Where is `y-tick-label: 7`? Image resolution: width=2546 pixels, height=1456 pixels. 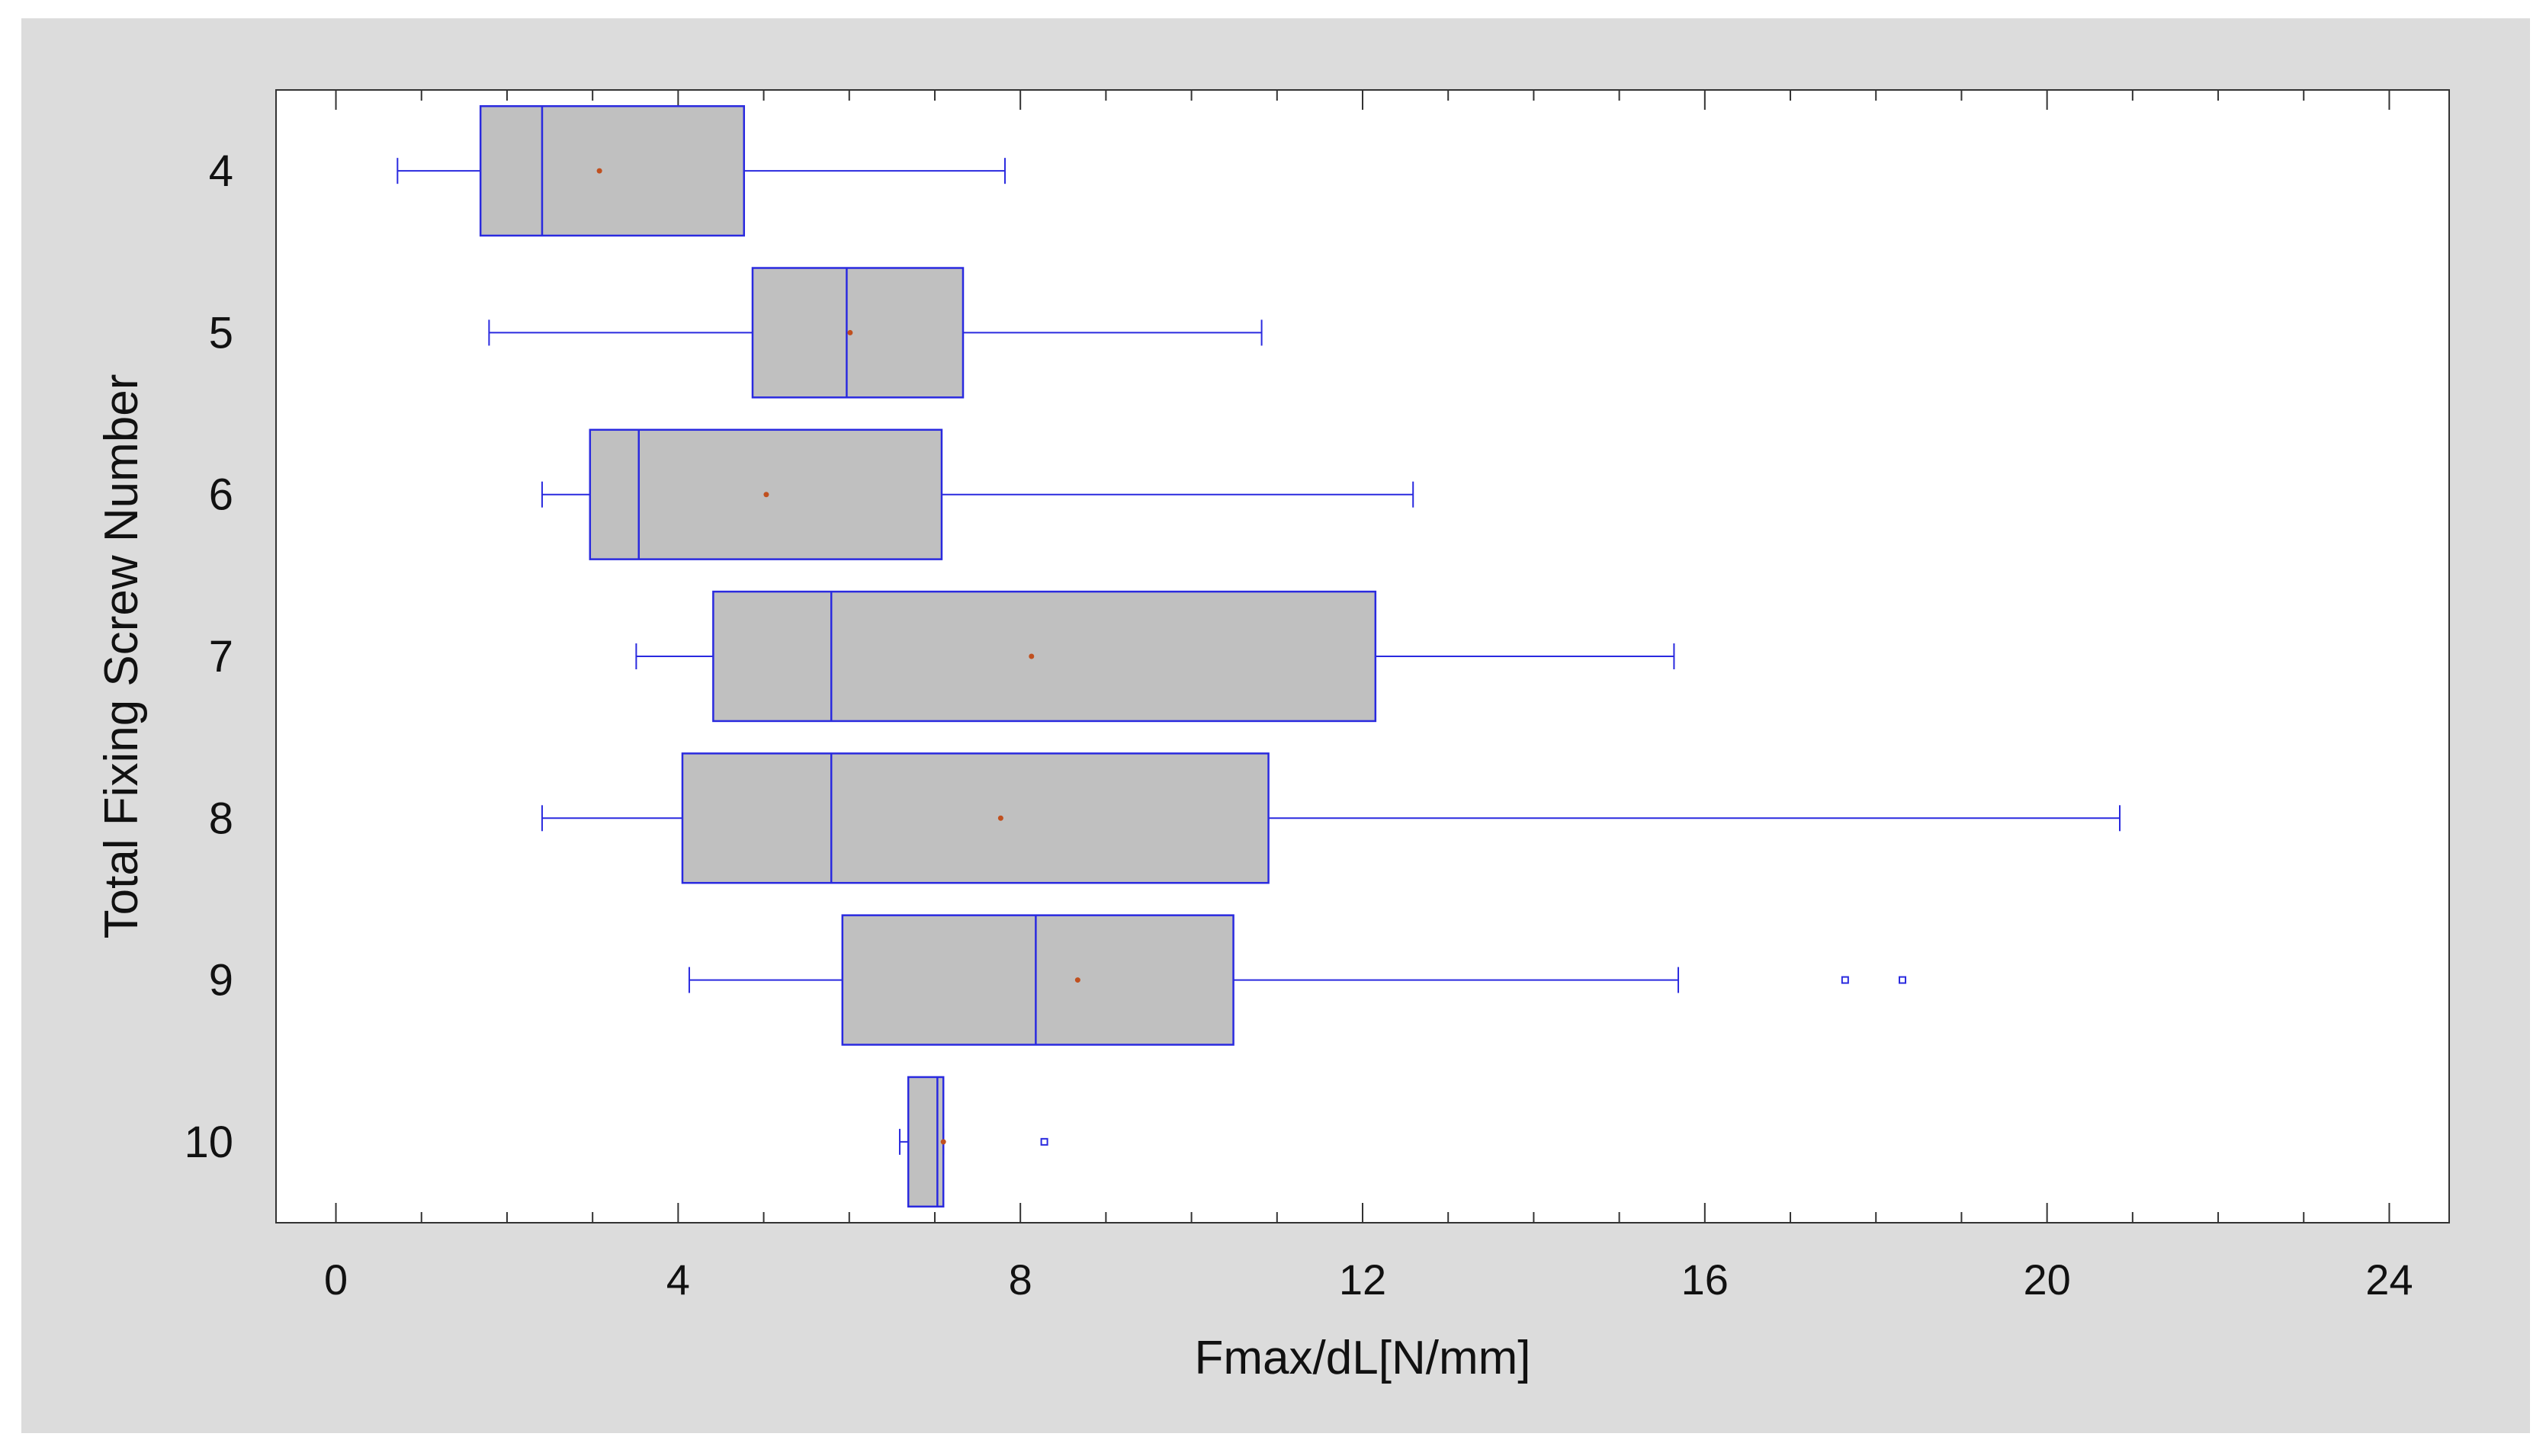 y-tick-label: 7 is located at coordinates (221, 656).